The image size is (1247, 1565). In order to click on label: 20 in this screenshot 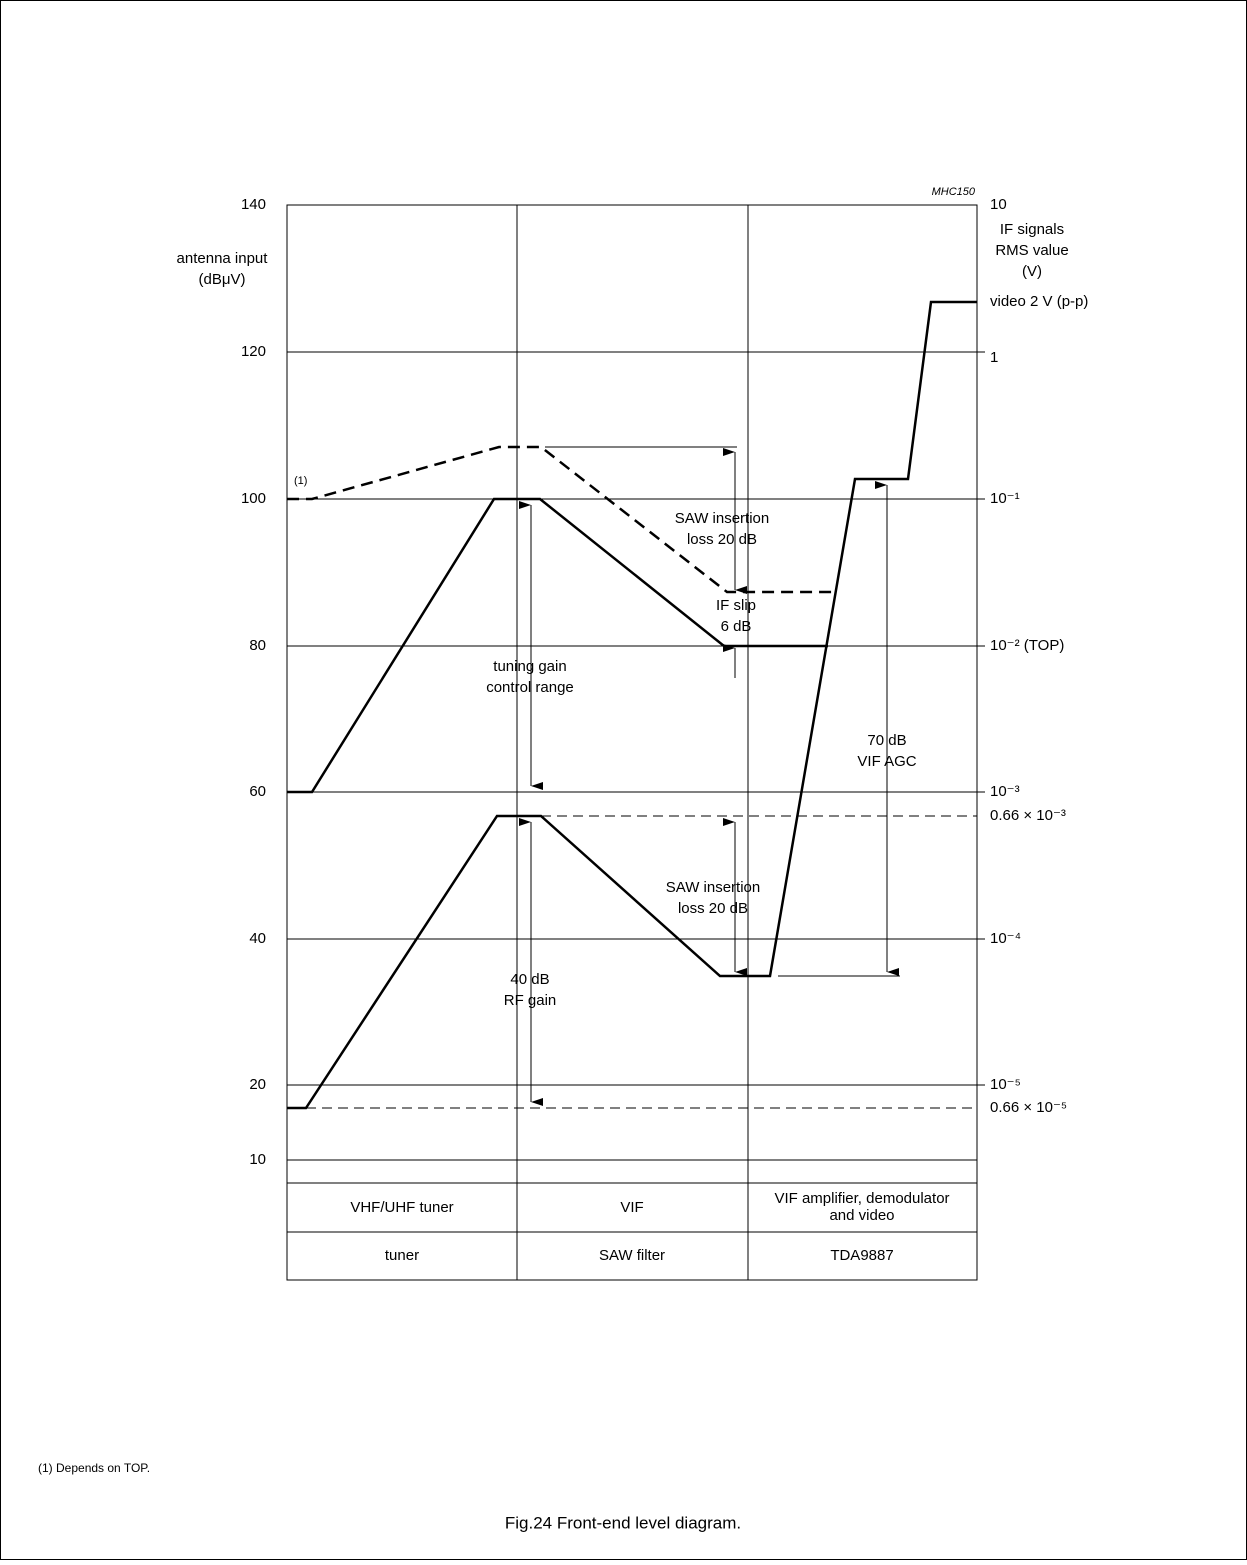, I will do `click(257, 1084)`.